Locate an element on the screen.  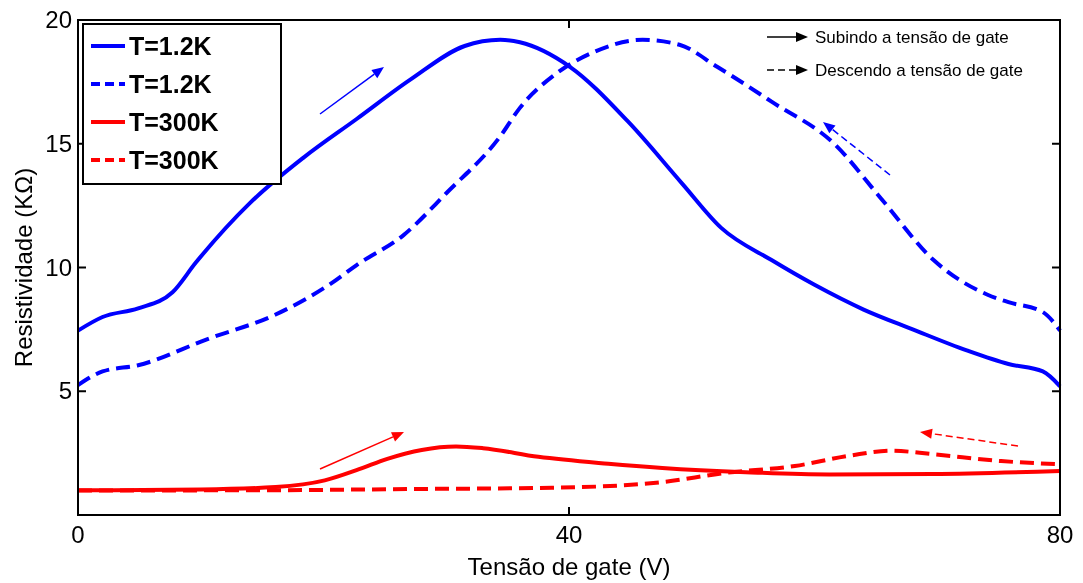
x-tick-label: 80 is located at coordinates (1060, 534).